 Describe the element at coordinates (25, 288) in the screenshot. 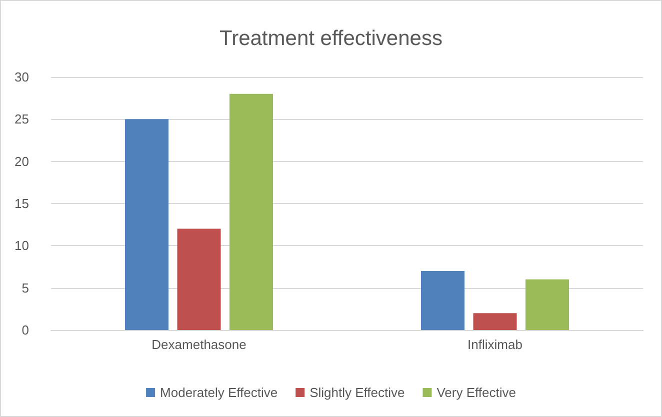

I see `y-tick-label: 5` at that location.